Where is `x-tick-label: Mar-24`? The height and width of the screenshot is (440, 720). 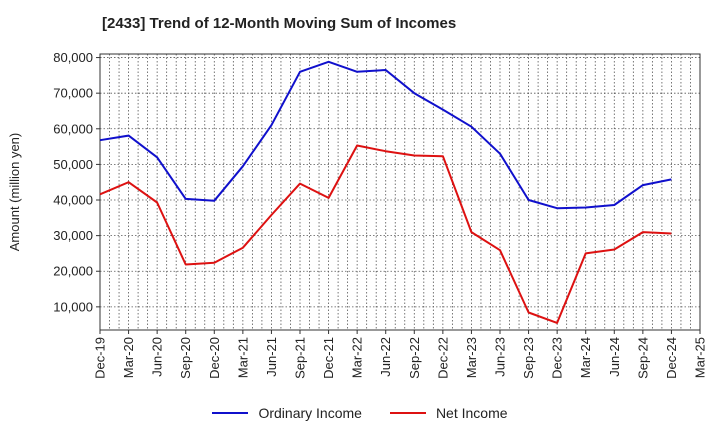
x-tick-label: Mar-24 is located at coordinates (585, 357).